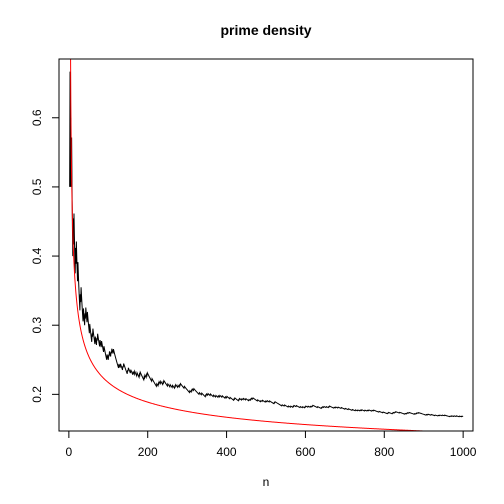  What do you see at coordinates (37, 325) in the screenshot?
I see `y-tick-label: 0.3` at bounding box center [37, 325].